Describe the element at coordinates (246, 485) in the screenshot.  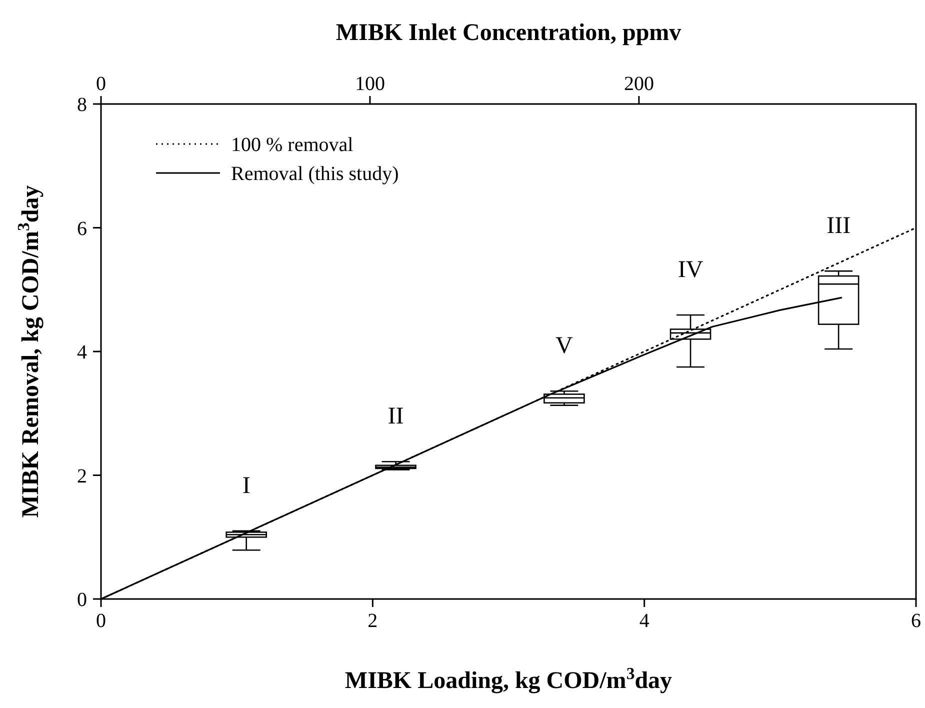
I see `annotation: I` at that location.